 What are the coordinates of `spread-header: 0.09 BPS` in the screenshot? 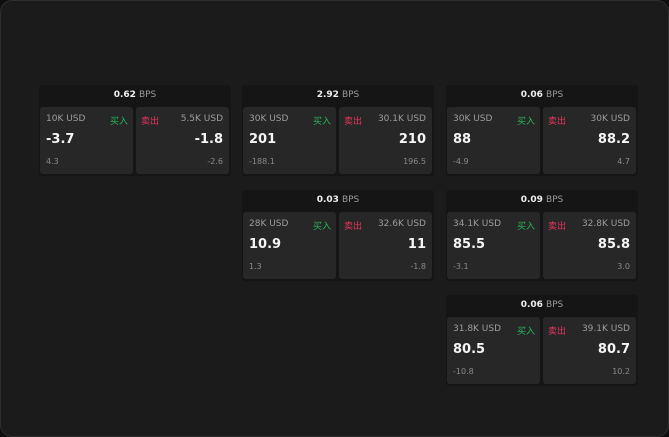 It's located at (542, 200).